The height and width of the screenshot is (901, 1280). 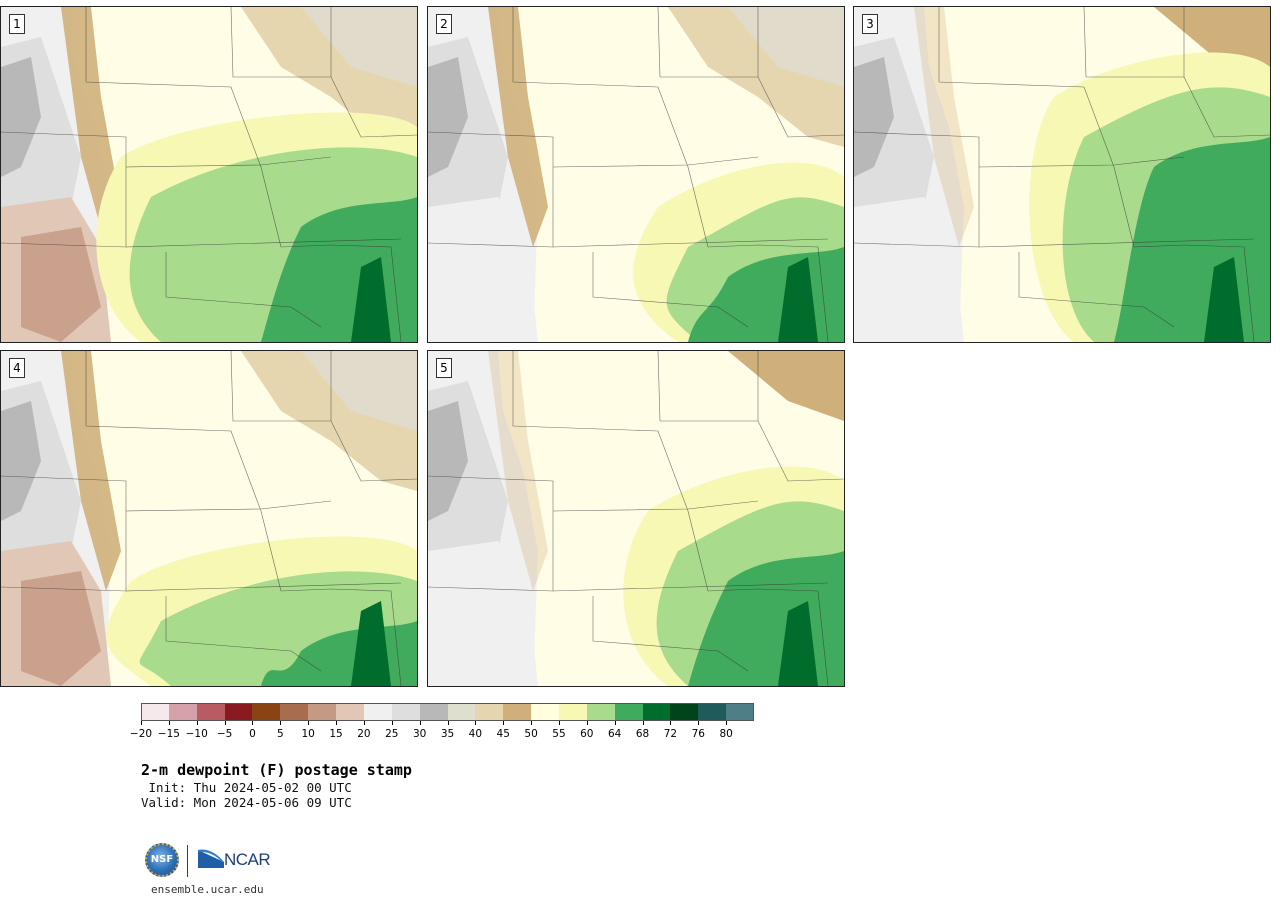 I want to click on ncar-logo-text: NCAR, so click(x=247, y=859).